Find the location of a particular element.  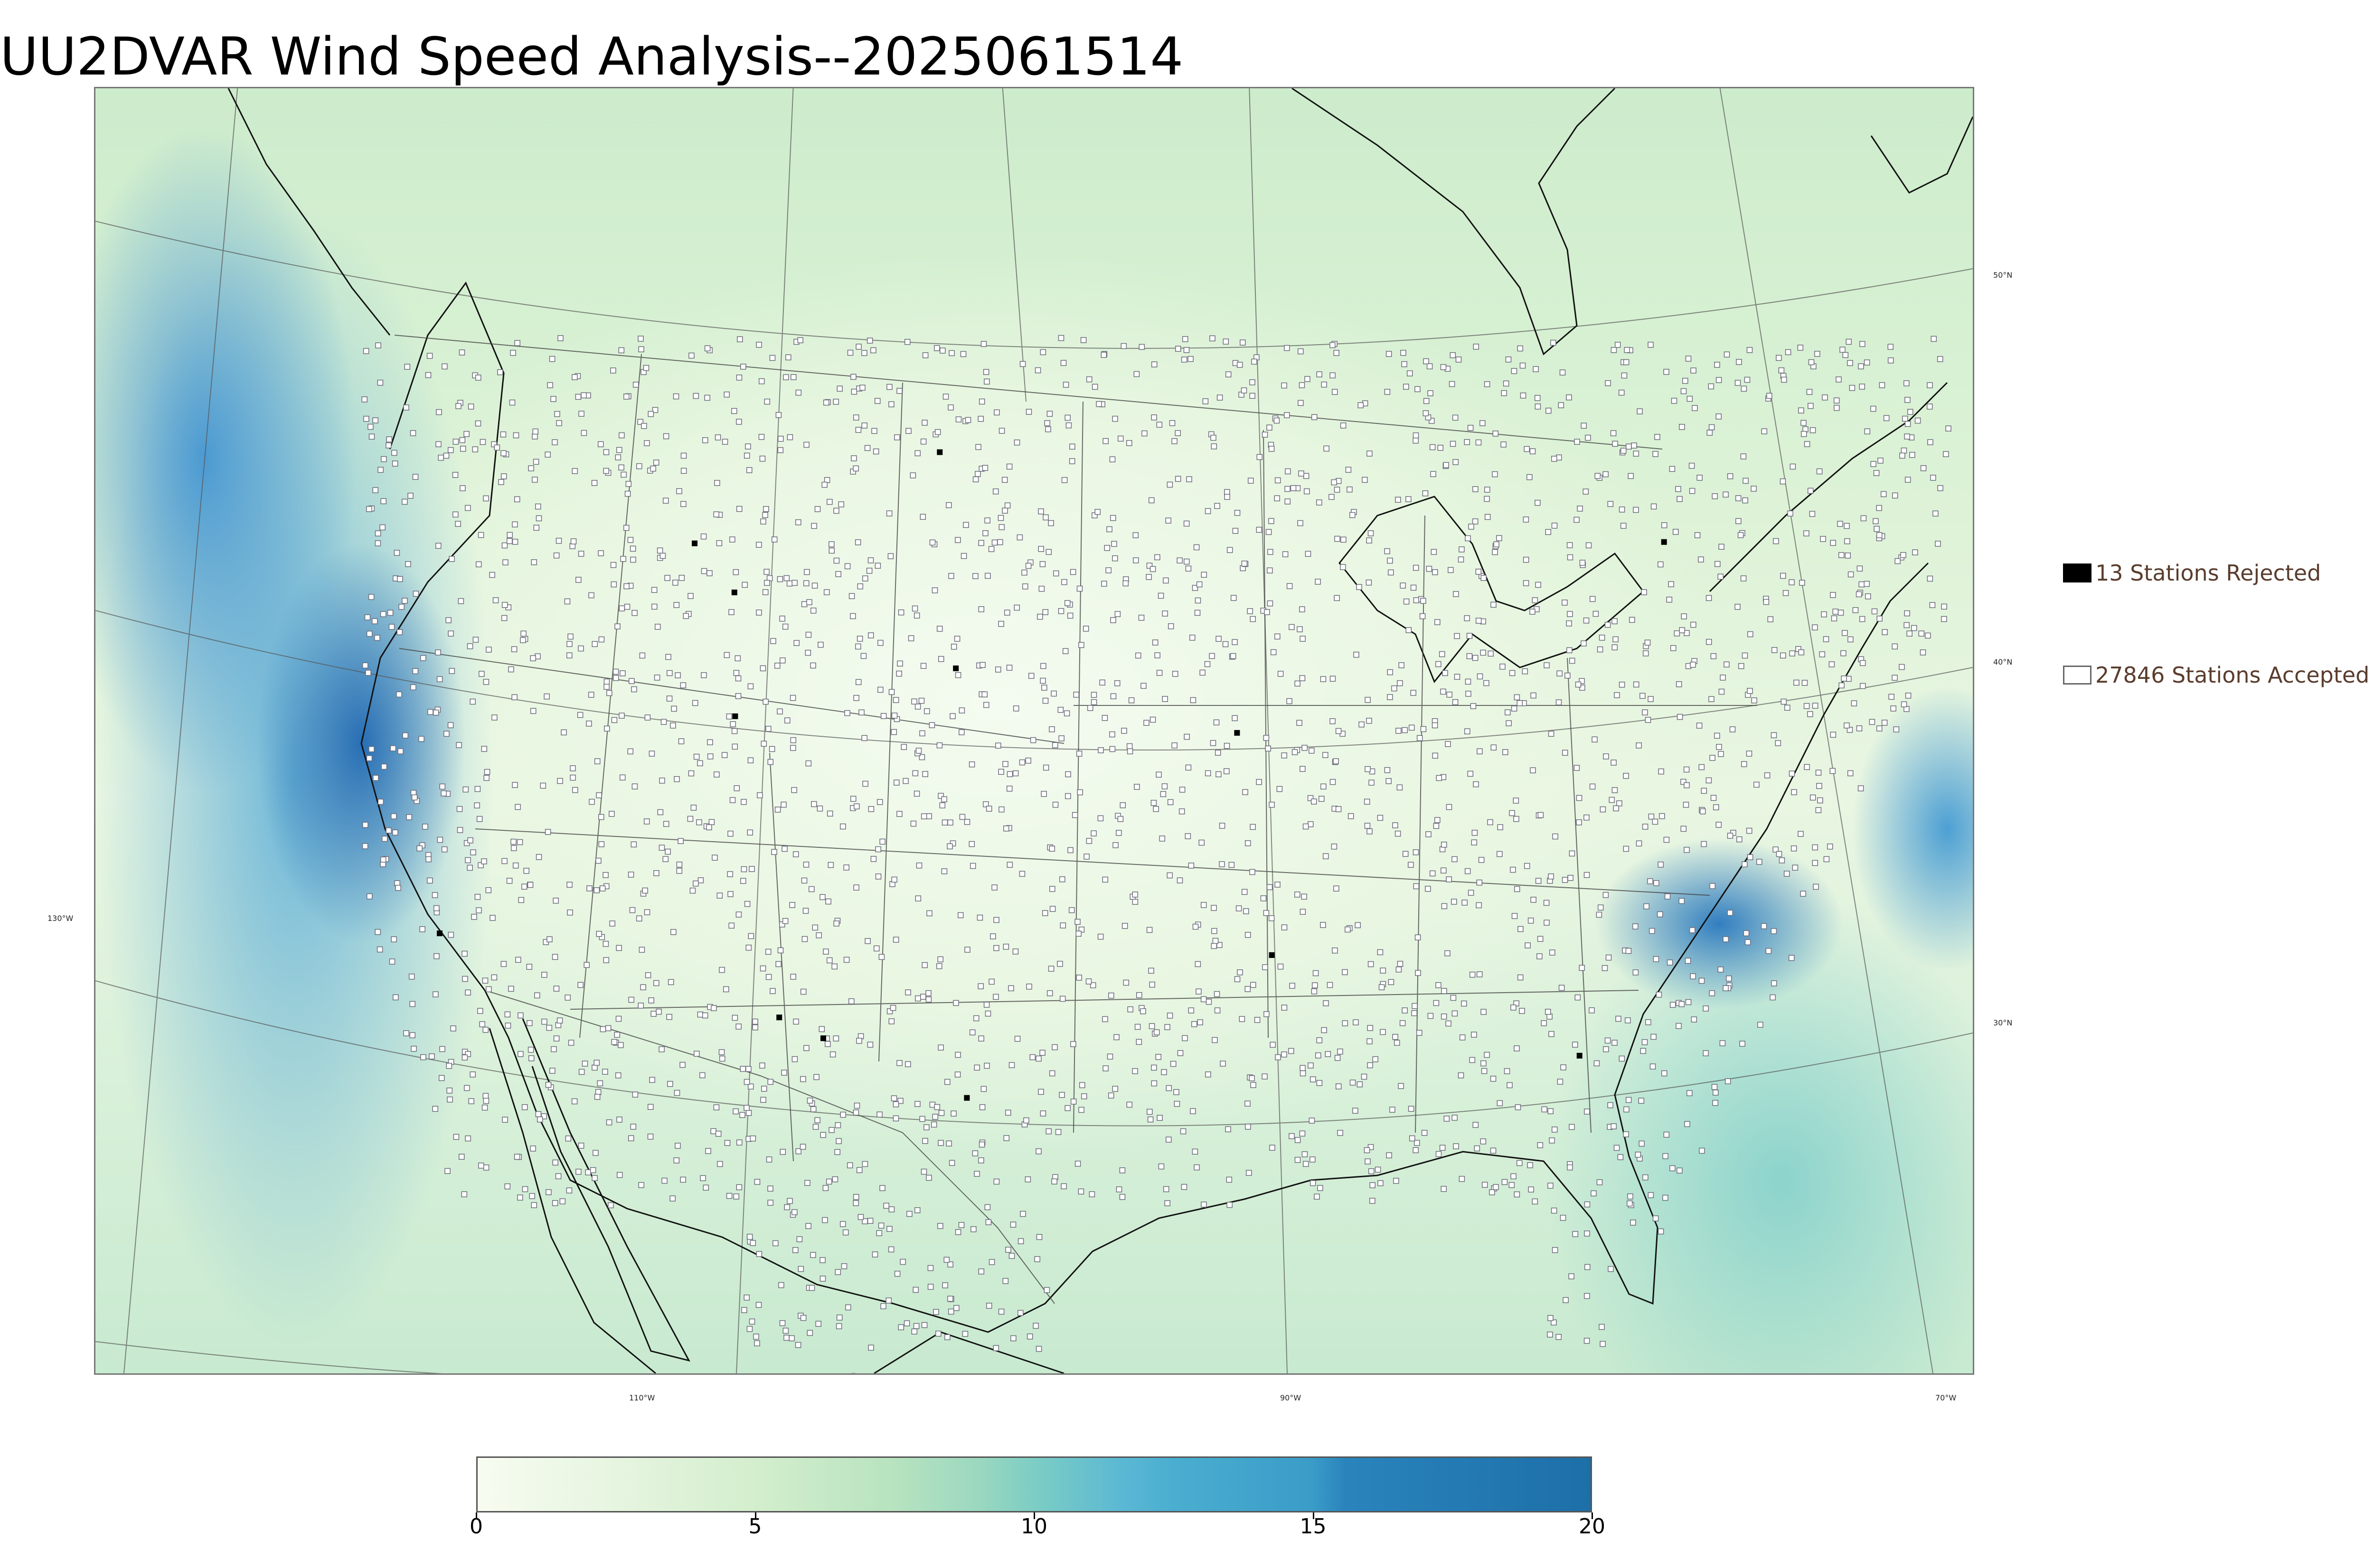

st-lawrence is located at coordinates (1828, 487).